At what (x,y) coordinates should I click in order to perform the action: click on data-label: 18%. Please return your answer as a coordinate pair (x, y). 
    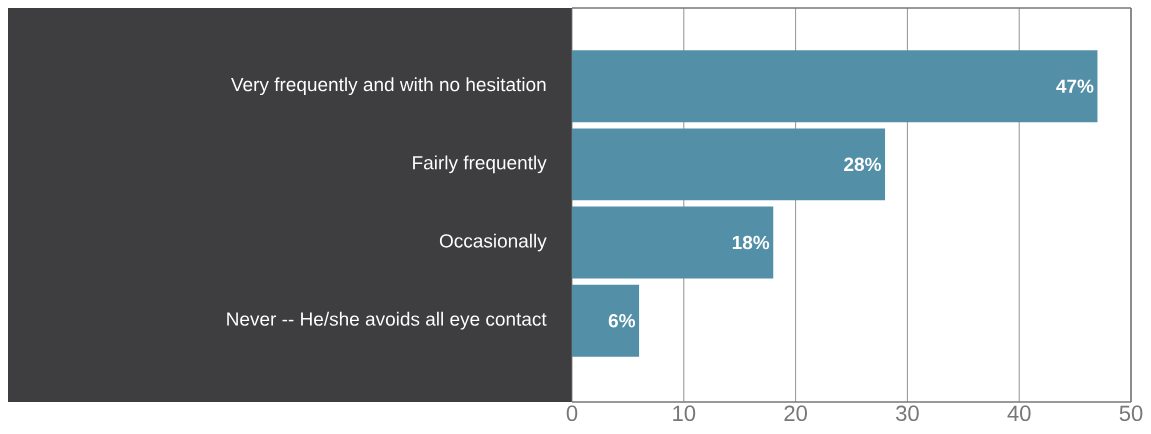
    Looking at the image, I should click on (751, 242).